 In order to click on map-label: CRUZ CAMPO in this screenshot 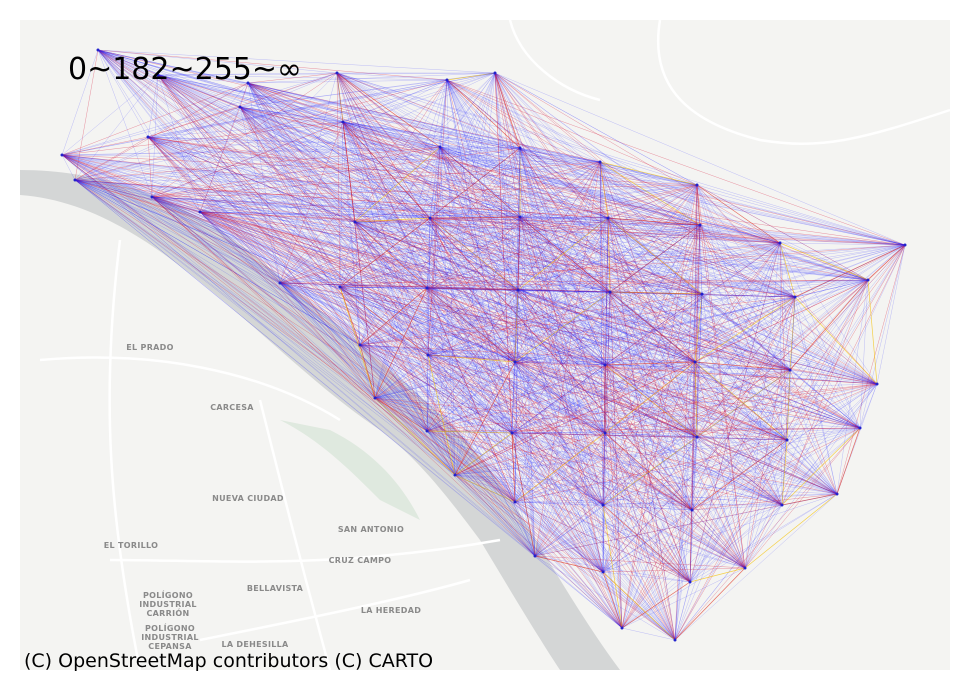, I will do `click(360, 560)`.